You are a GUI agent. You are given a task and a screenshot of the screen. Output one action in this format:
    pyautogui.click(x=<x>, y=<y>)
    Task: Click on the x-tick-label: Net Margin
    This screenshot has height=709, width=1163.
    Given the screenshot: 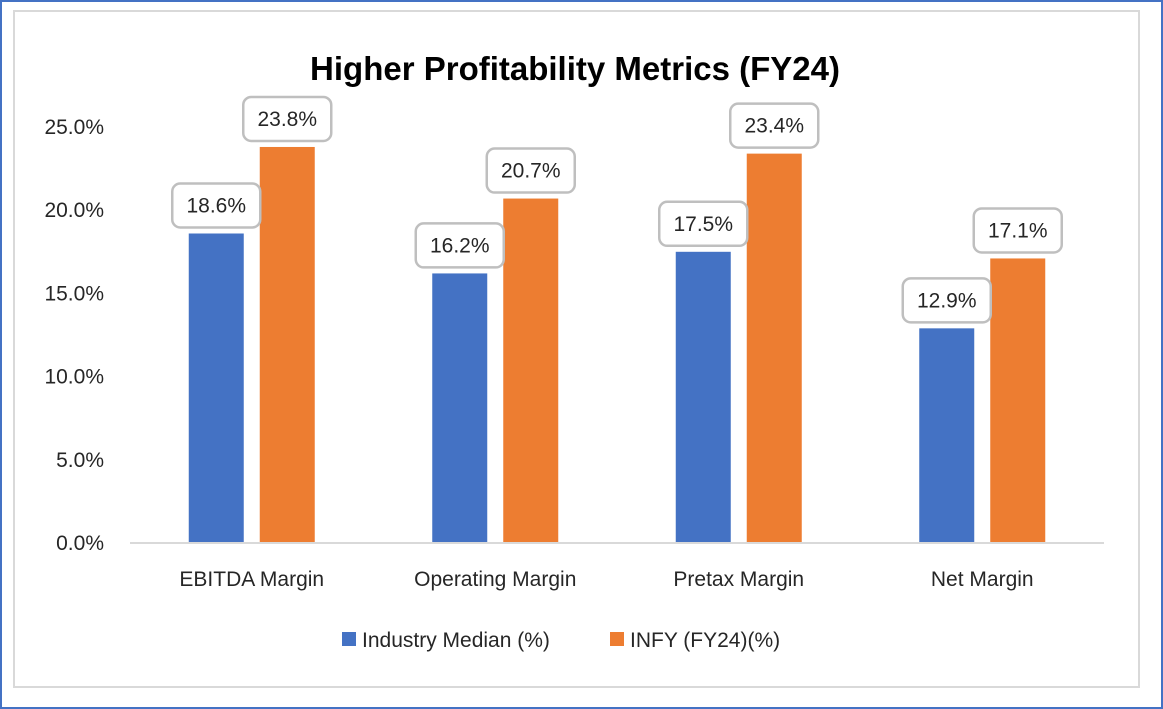 What is the action you would take?
    pyautogui.click(x=982, y=579)
    